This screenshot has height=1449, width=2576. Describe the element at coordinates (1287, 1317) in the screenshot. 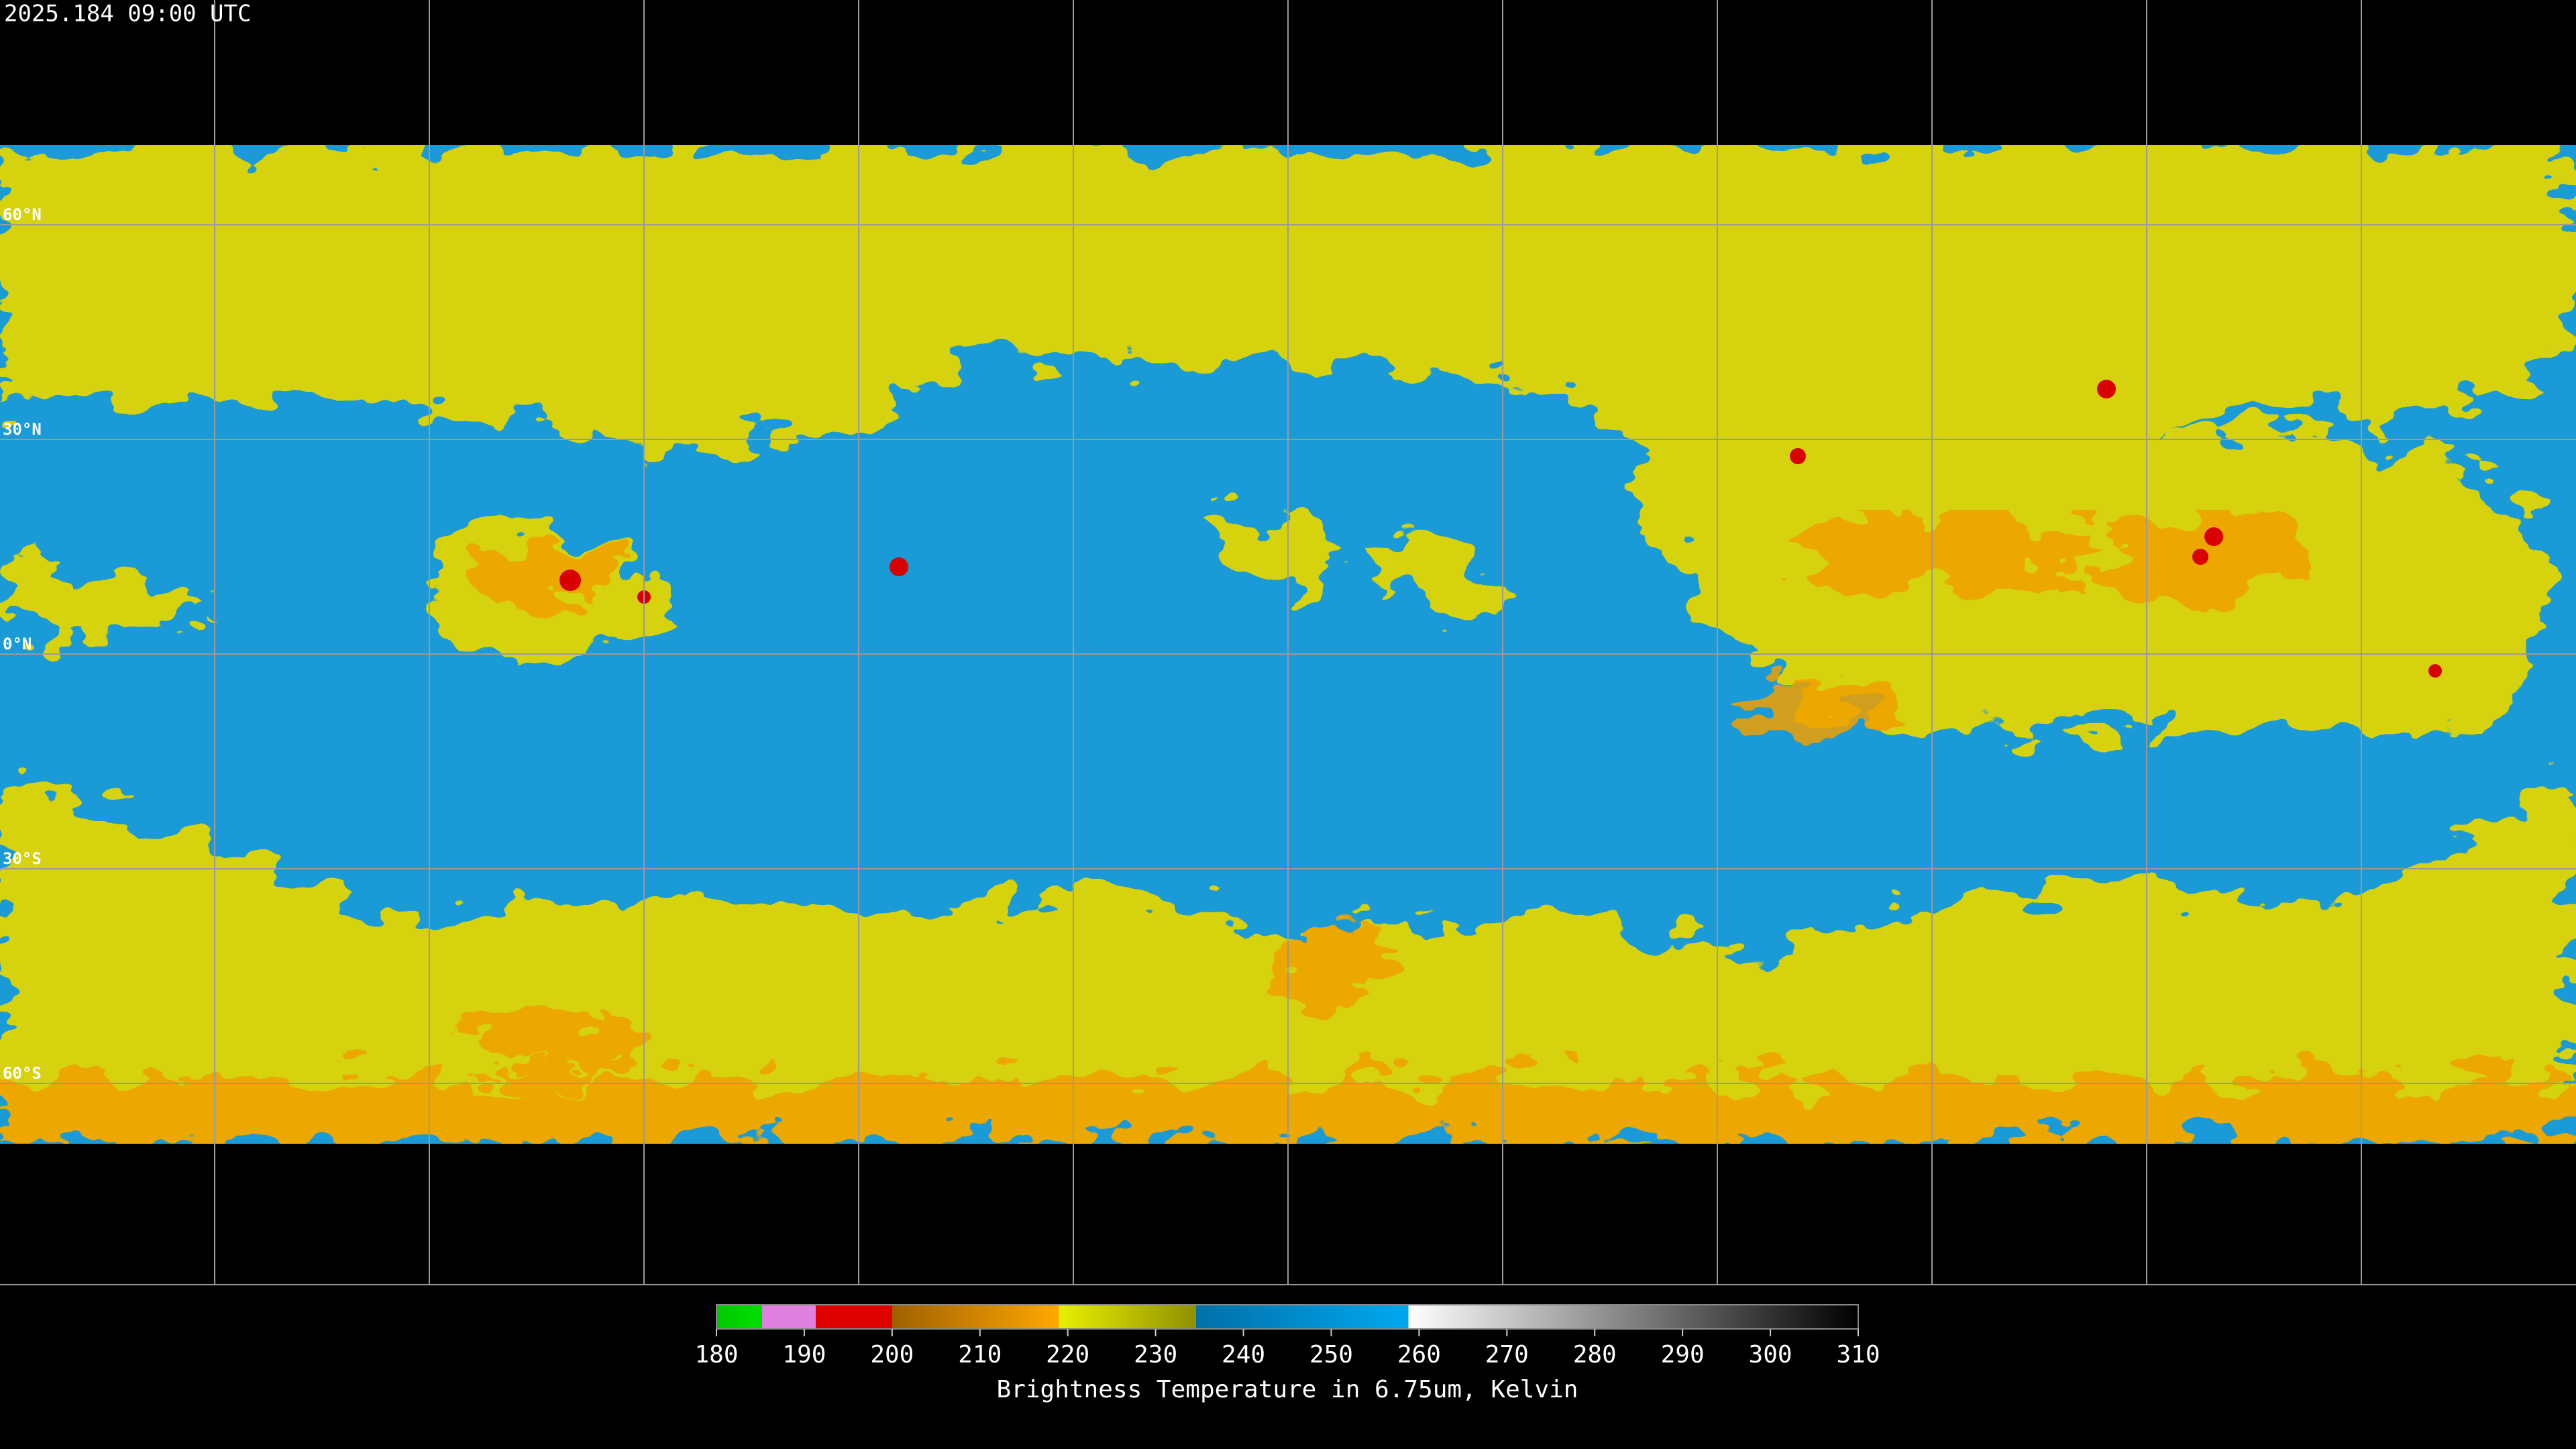

I see `colorbar` at that location.